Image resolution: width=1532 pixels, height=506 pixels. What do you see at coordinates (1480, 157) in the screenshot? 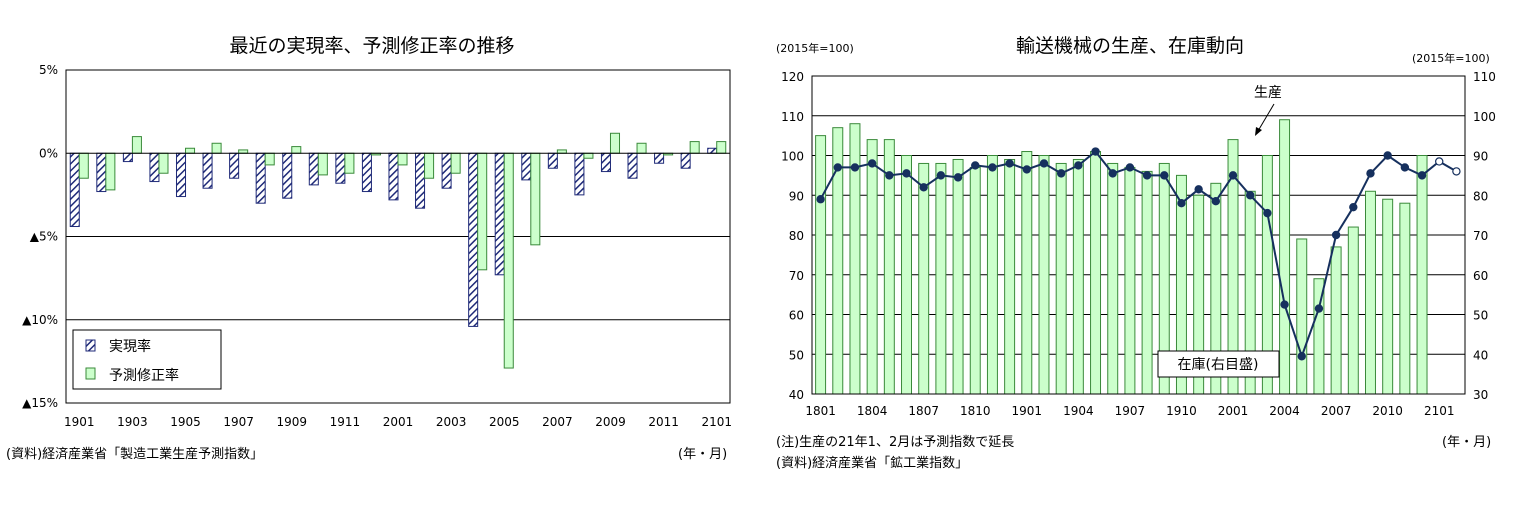
I see `right-right-y-tick-label: 90` at bounding box center [1480, 157].